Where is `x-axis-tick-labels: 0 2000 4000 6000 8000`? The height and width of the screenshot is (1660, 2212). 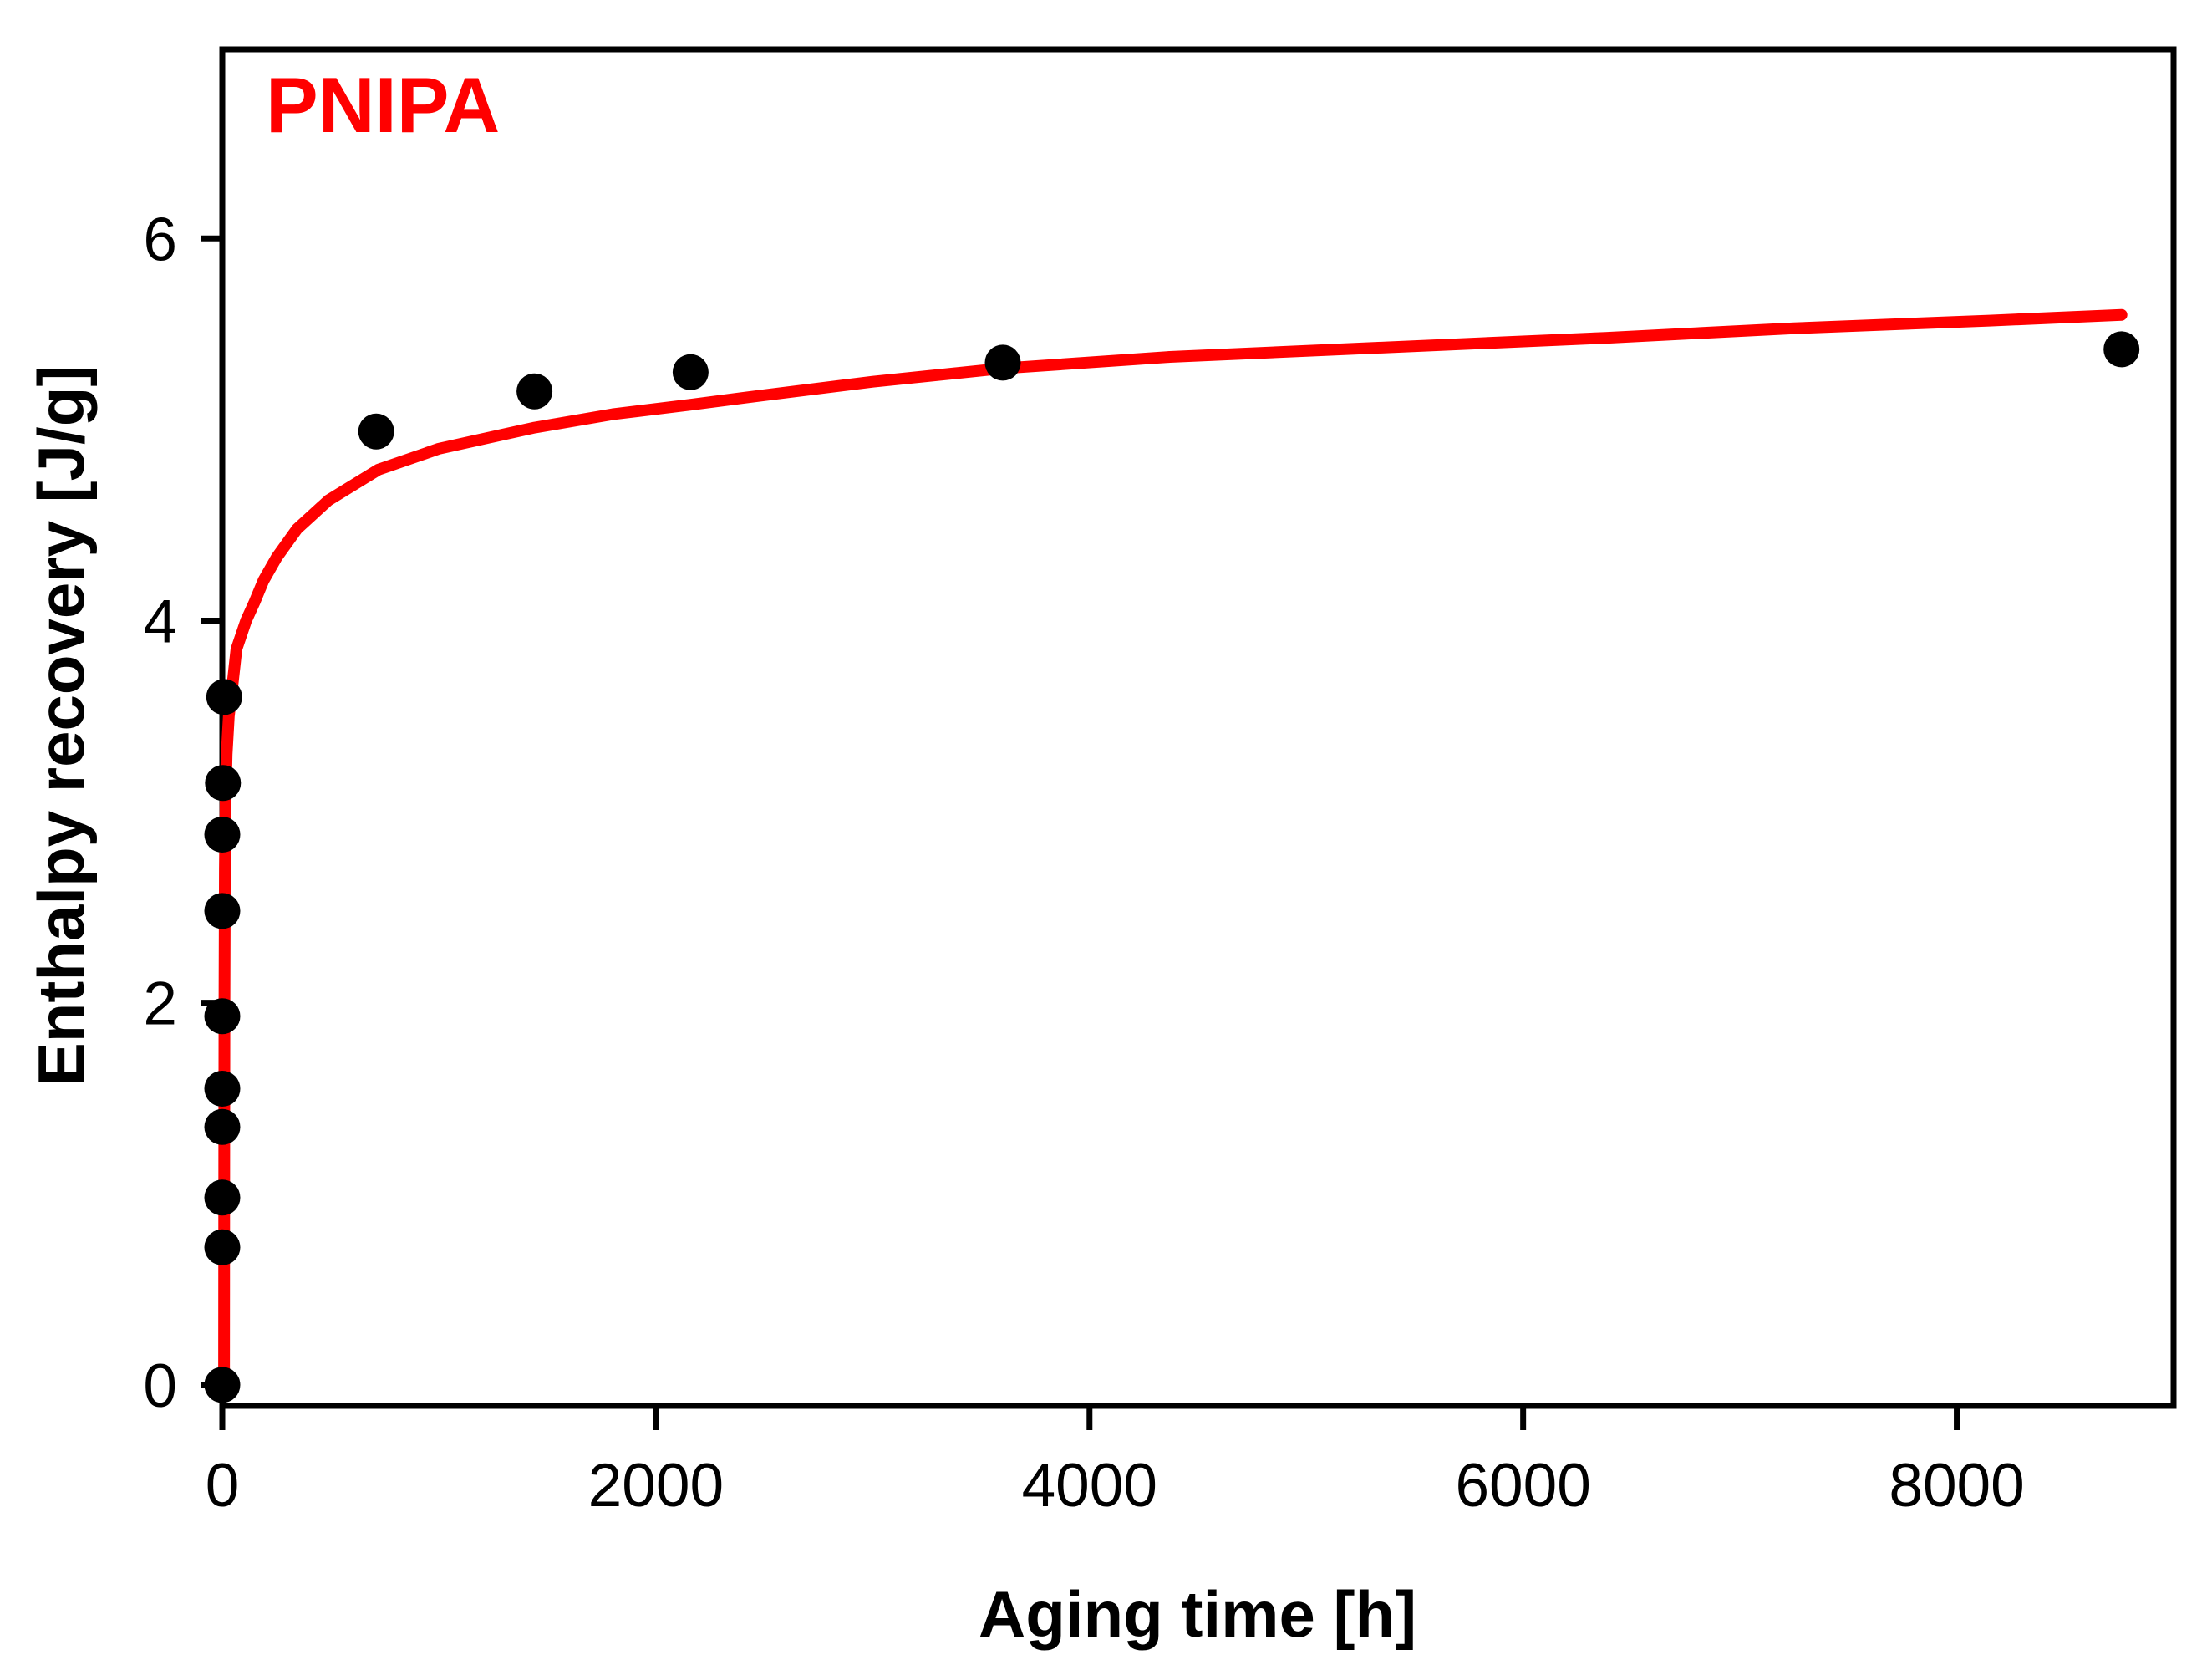 x-axis-tick-labels: 0 2000 4000 6000 8000 is located at coordinates (1115, 1486).